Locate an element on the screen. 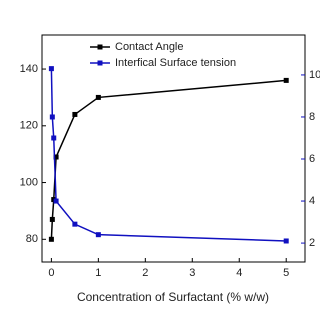 Image resolution: width=320 pixels, height=325 pixels. legend-label: Interfical Surface tension is located at coordinates (175, 63).